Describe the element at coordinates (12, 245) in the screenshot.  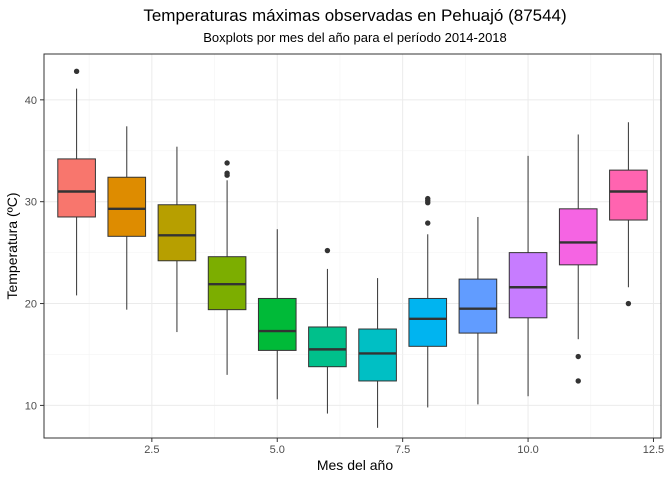
I see `y-axis-title: Temperatura (ºC)` at that location.